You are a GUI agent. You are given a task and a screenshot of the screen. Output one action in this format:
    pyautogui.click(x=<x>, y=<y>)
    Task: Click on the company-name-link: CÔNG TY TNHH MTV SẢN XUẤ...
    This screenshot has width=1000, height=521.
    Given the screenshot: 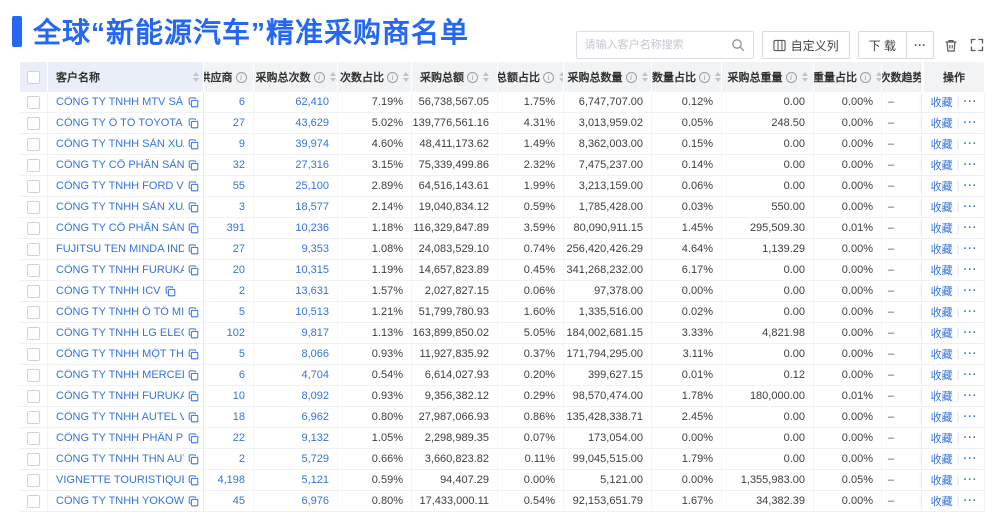 What is the action you would take?
    pyautogui.click(x=120, y=102)
    